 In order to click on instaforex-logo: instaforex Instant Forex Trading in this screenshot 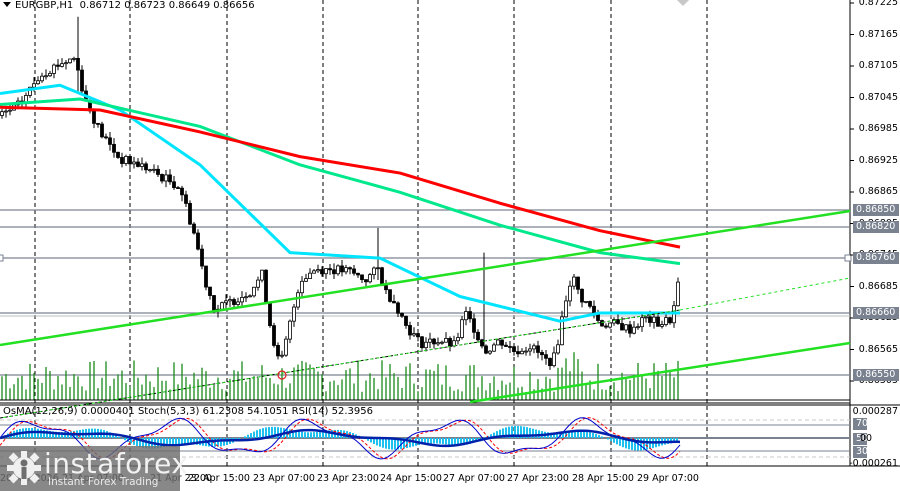, I will do `click(94, 468)`.